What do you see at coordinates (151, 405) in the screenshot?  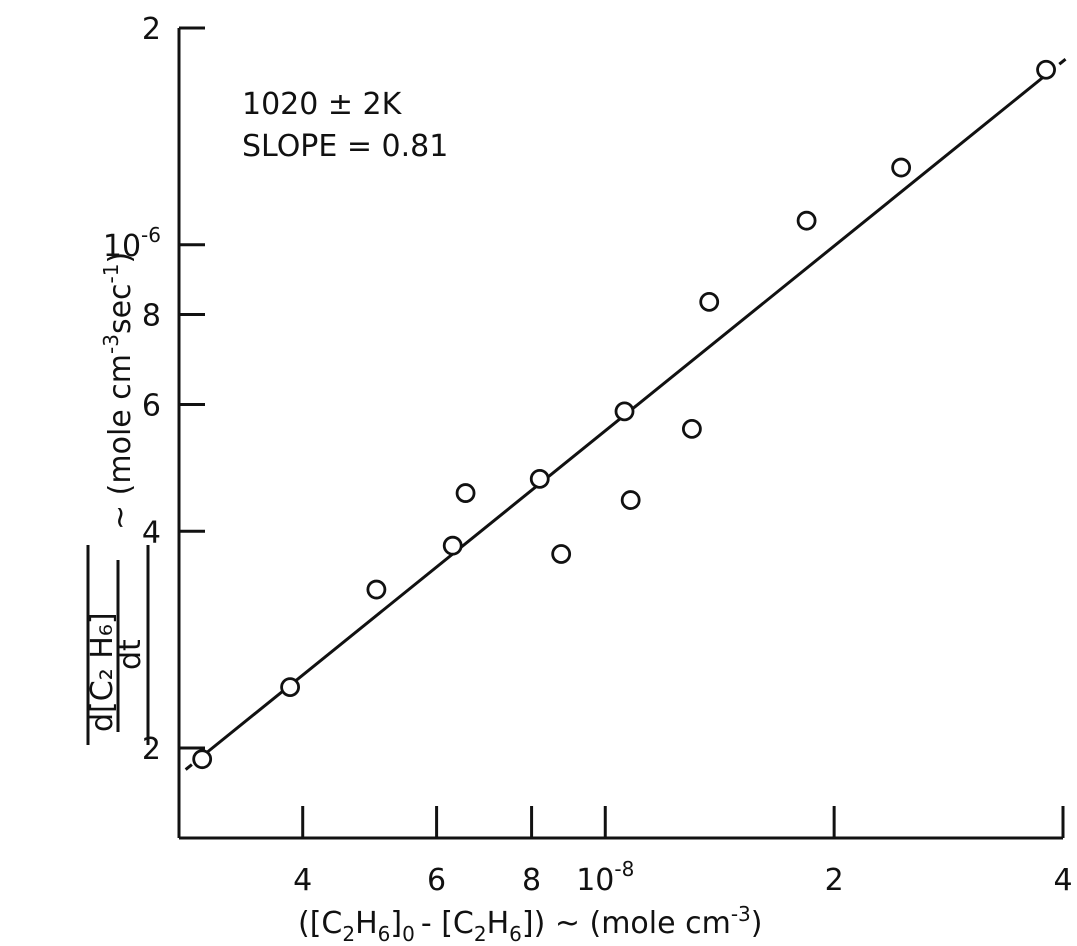 I see `y-tick-label-2: 6` at bounding box center [151, 405].